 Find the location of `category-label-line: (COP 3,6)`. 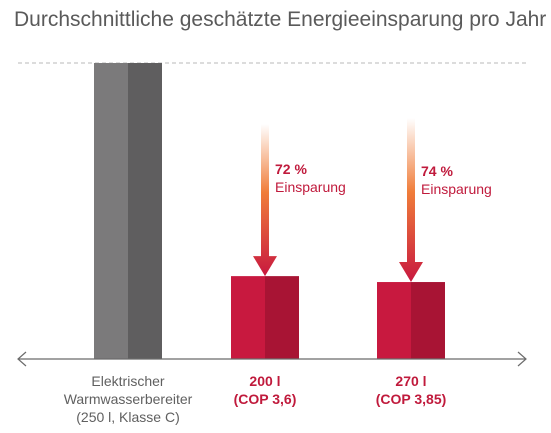

category-label-line: (COP 3,6) is located at coordinates (265, 399).